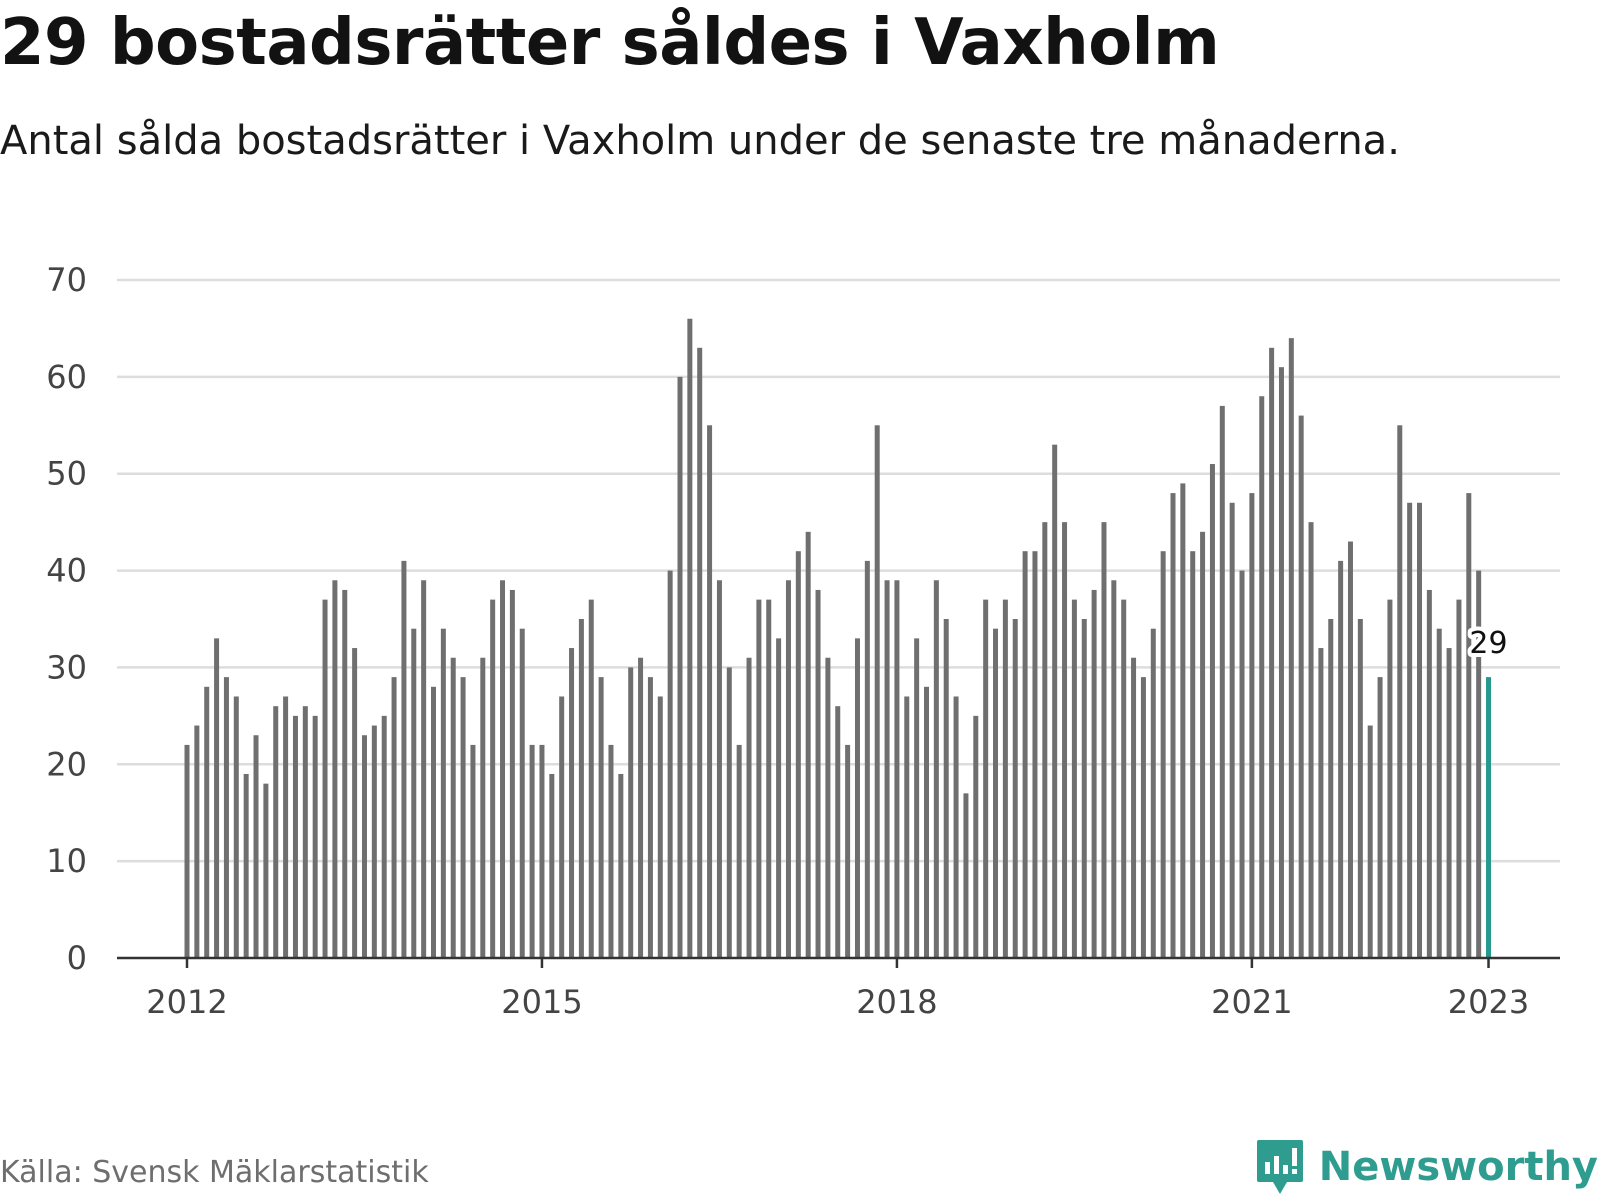 The width and height of the screenshot is (1600, 1200). Describe the element at coordinates (1488, 1002) in the screenshot. I see `x-tick-label: 2023` at that location.